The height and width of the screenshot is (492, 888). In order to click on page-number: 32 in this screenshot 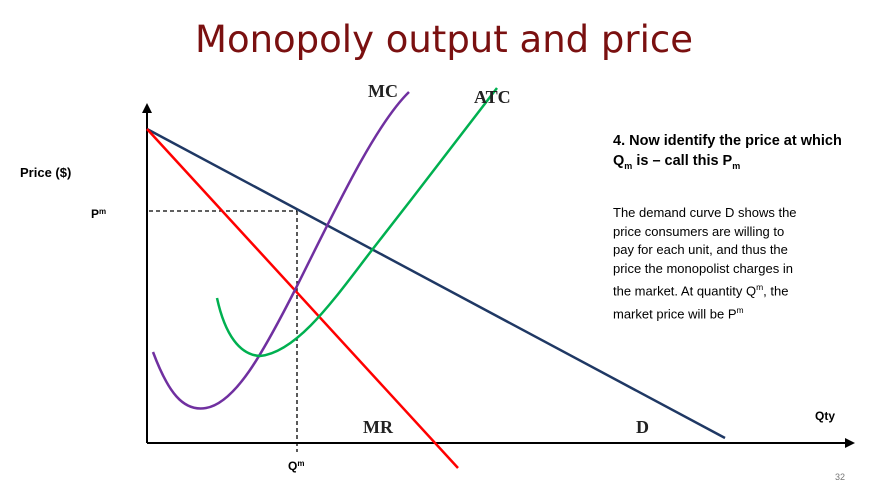, I will do `click(840, 477)`.